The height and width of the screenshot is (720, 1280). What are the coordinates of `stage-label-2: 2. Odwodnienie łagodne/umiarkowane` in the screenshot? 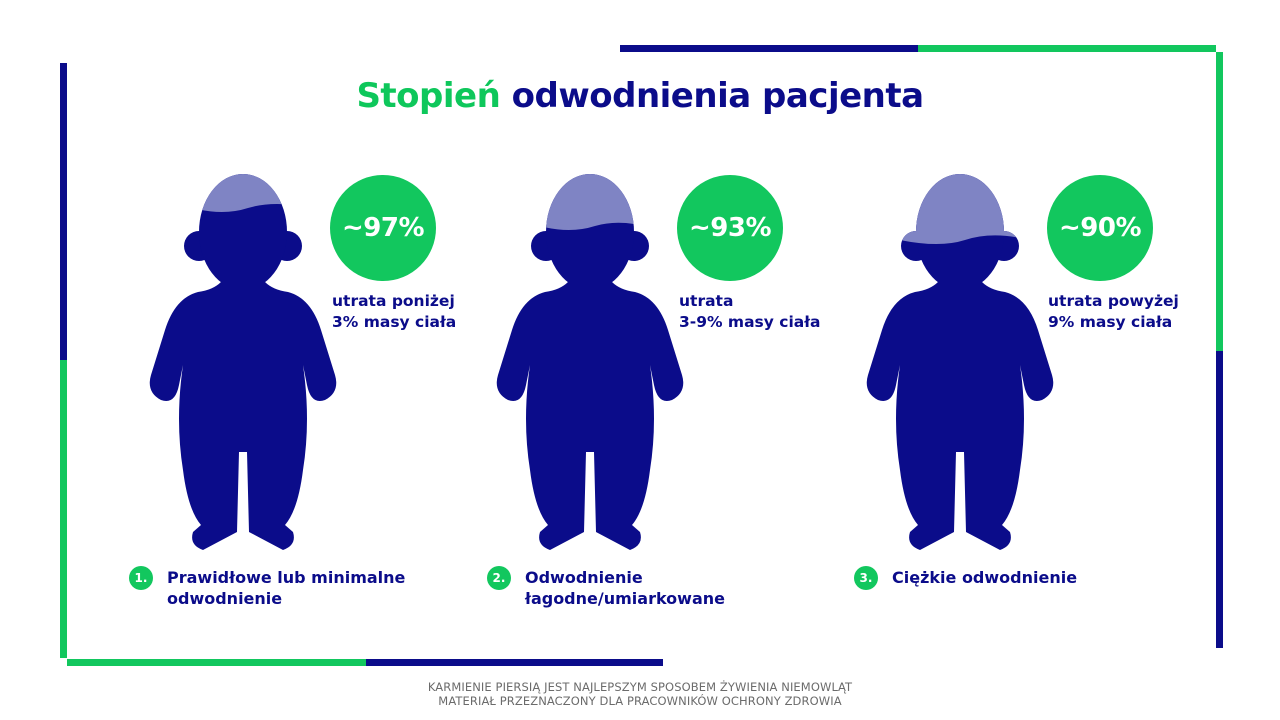 It's located at (606, 587).